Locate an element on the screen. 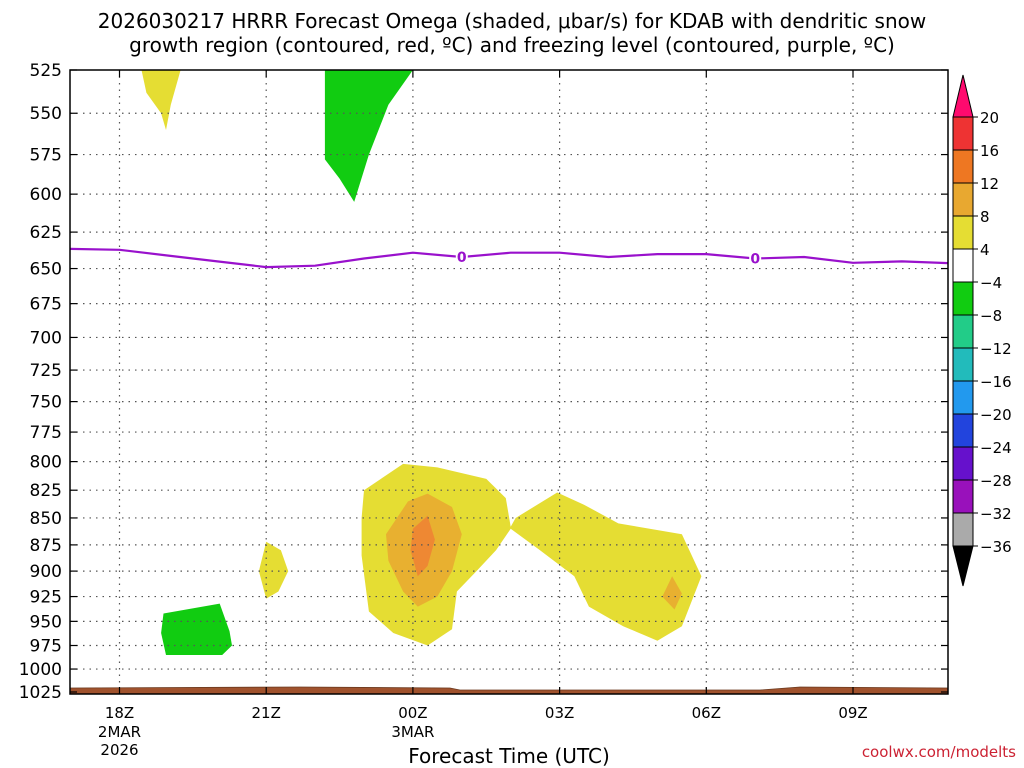 This screenshot has width=1024, height=768. colorbar-label-2: 12 is located at coordinates (989, 184).